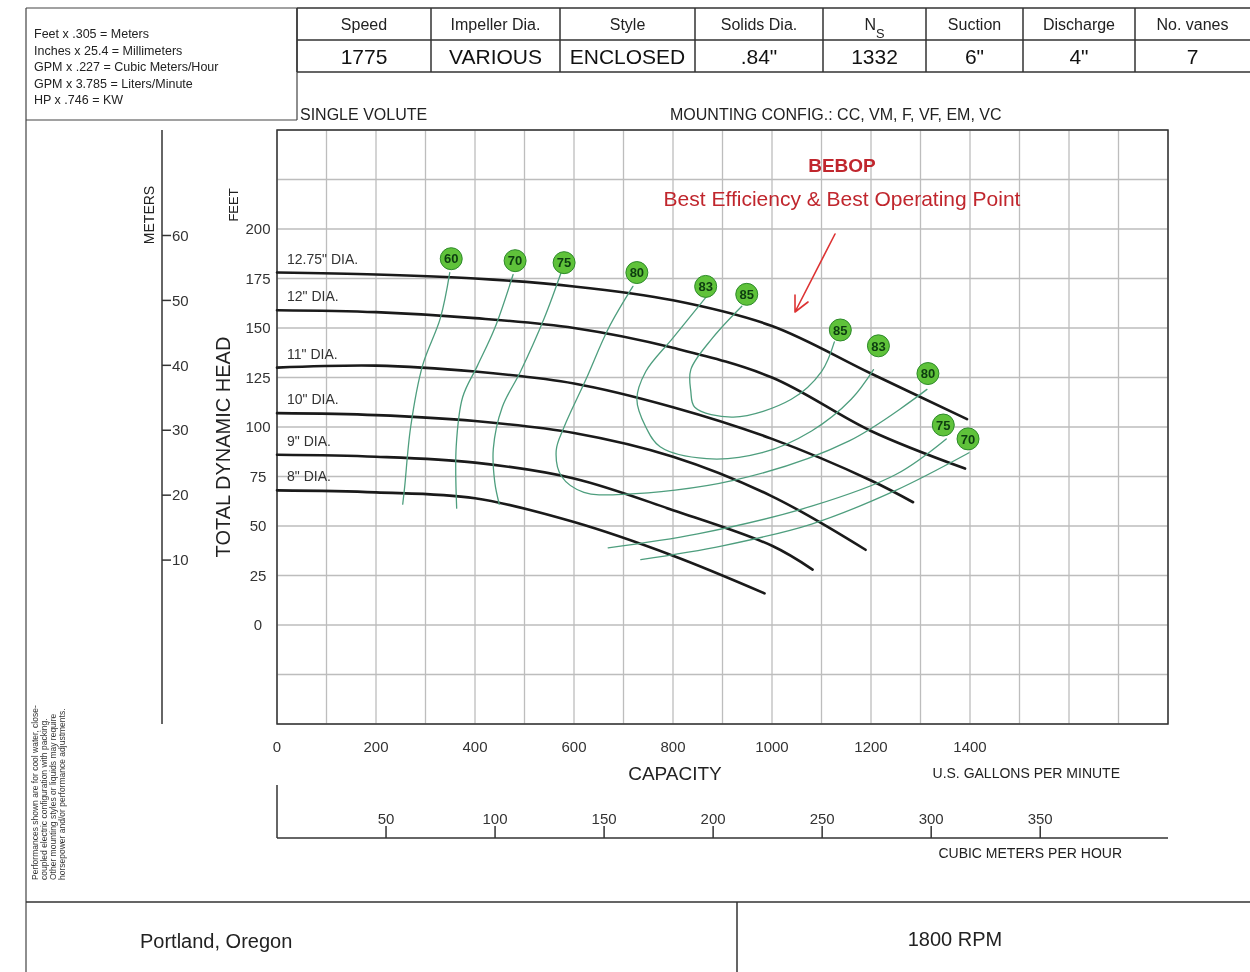 This screenshot has width=1250, height=972. What do you see at coordinates (364, 114) in the screenshot?
I see `text: SINGLE VOLUTE` at bounding box center [364, 114].